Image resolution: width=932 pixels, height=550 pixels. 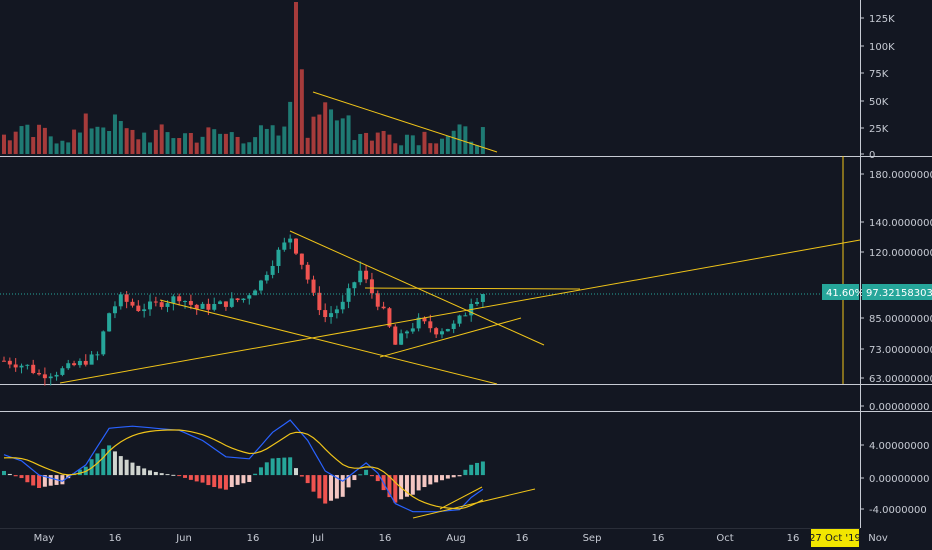 I want to click on trendline-horizontal, so click(x=472, y=288).